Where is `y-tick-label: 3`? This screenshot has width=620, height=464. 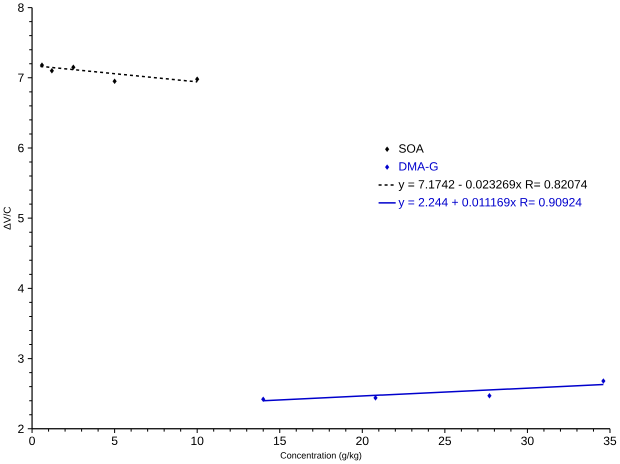
y-tick-label: 3 is located at coordinates (21, 358).